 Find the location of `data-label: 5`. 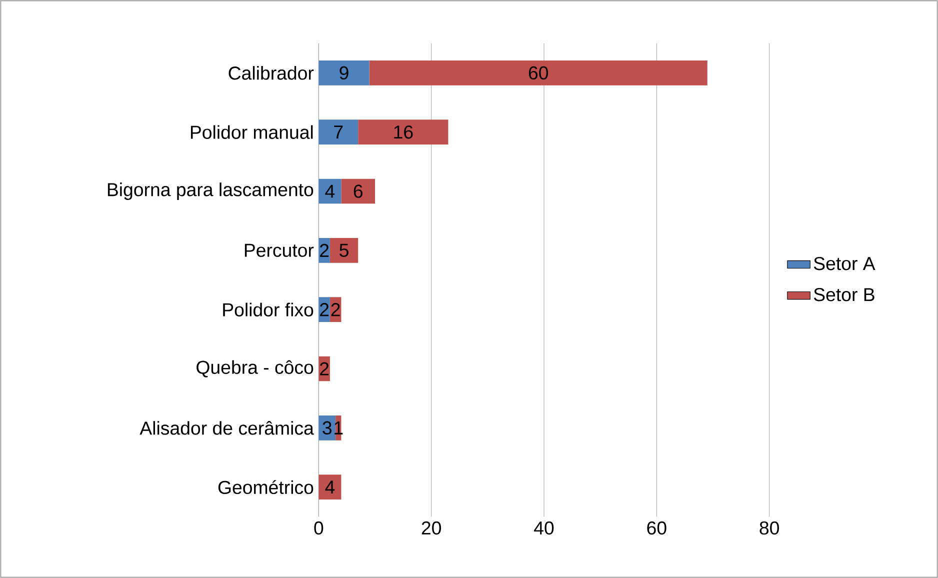

data-label: 5 is located at coordinates (344, 250).